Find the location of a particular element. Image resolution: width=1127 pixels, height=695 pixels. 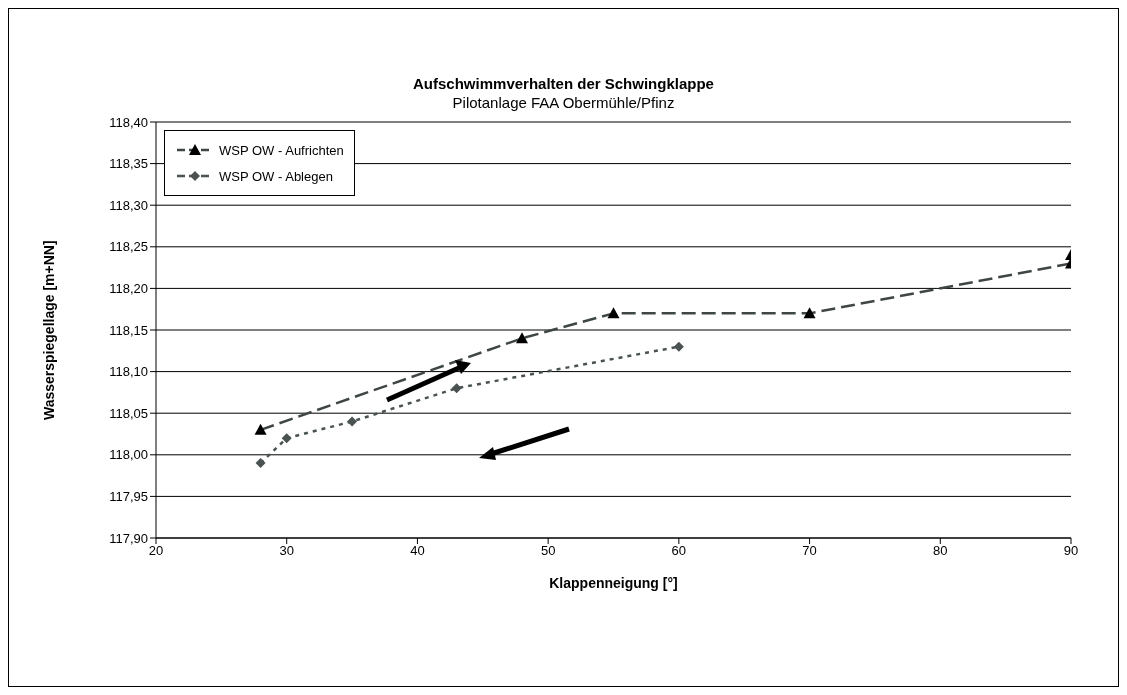

y-tick-label: 117,90 is located at coordinates (128, 538).